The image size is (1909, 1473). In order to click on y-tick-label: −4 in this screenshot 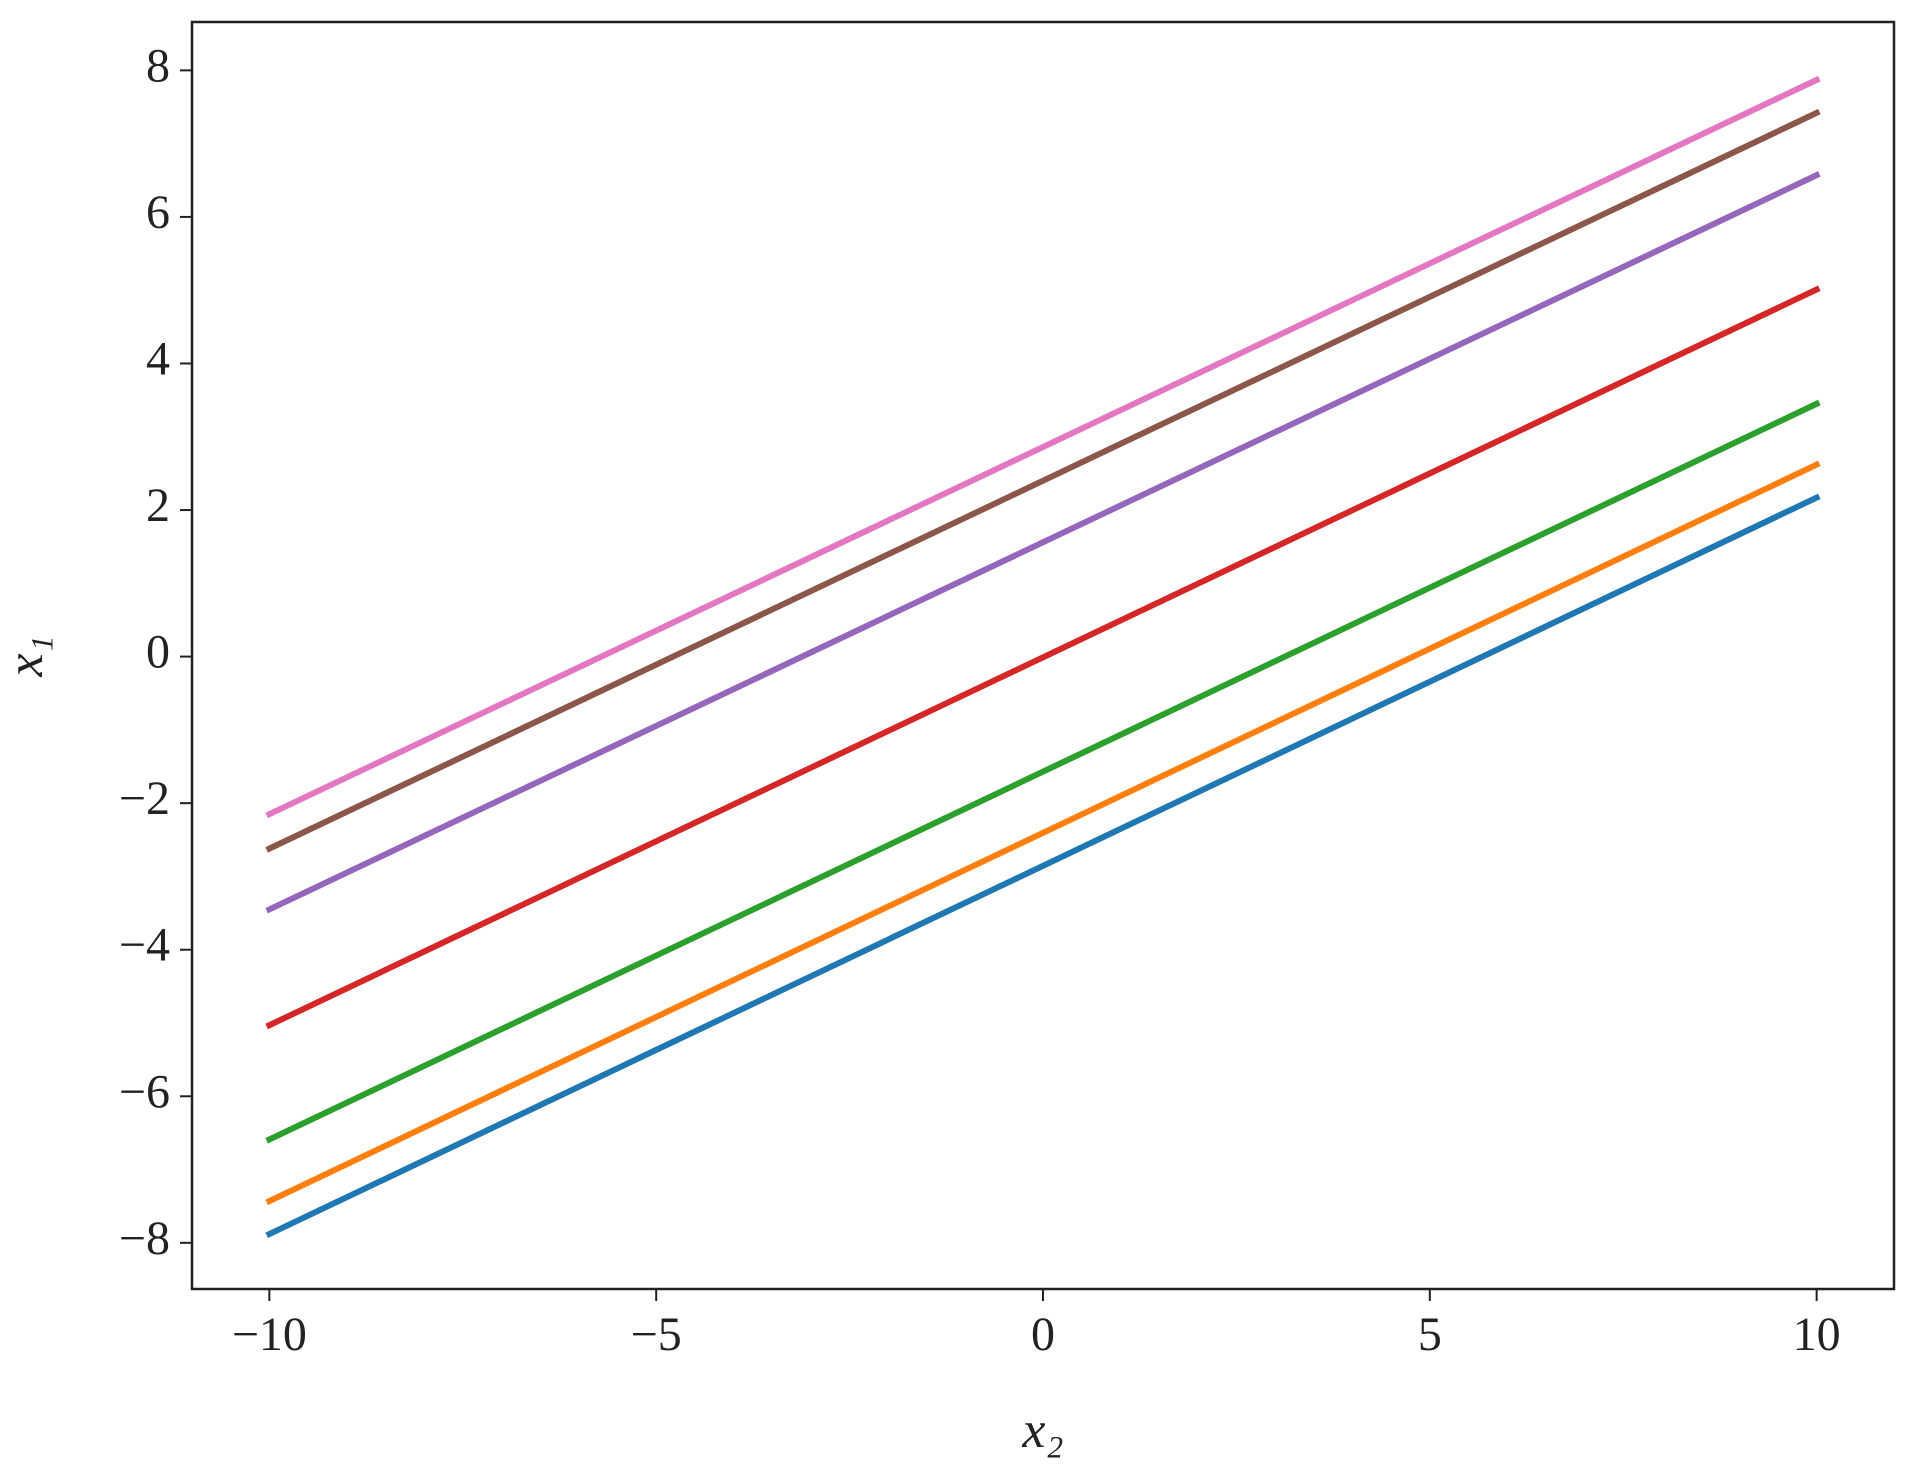, I will do `click(144, 945)`.